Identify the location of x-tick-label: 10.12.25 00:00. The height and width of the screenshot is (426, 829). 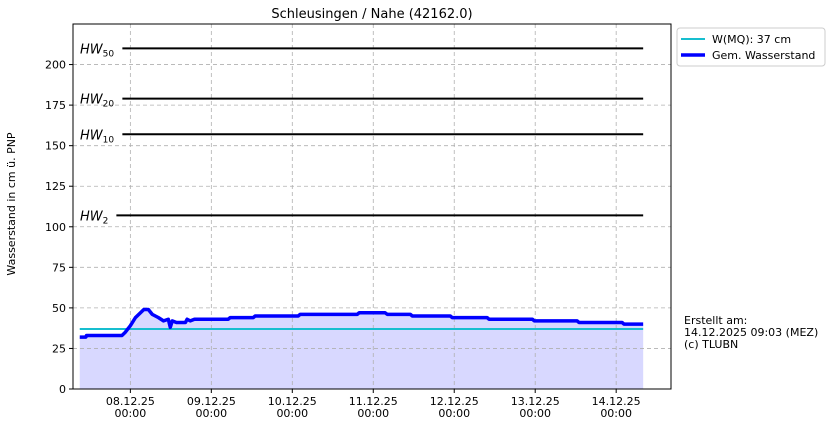
(292, 407).